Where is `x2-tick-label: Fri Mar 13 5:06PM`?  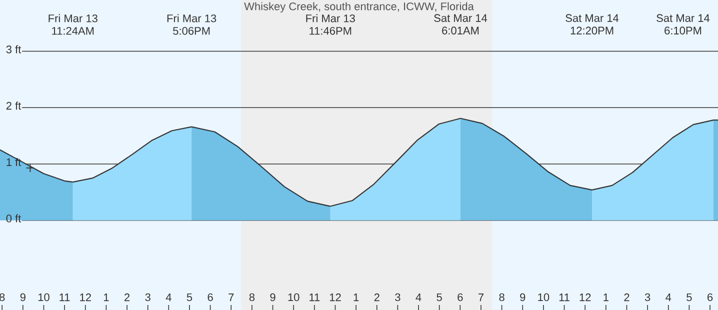
x2-tick-label: Fri Mar 13 5:06PM is located at coordinates (191, 24).